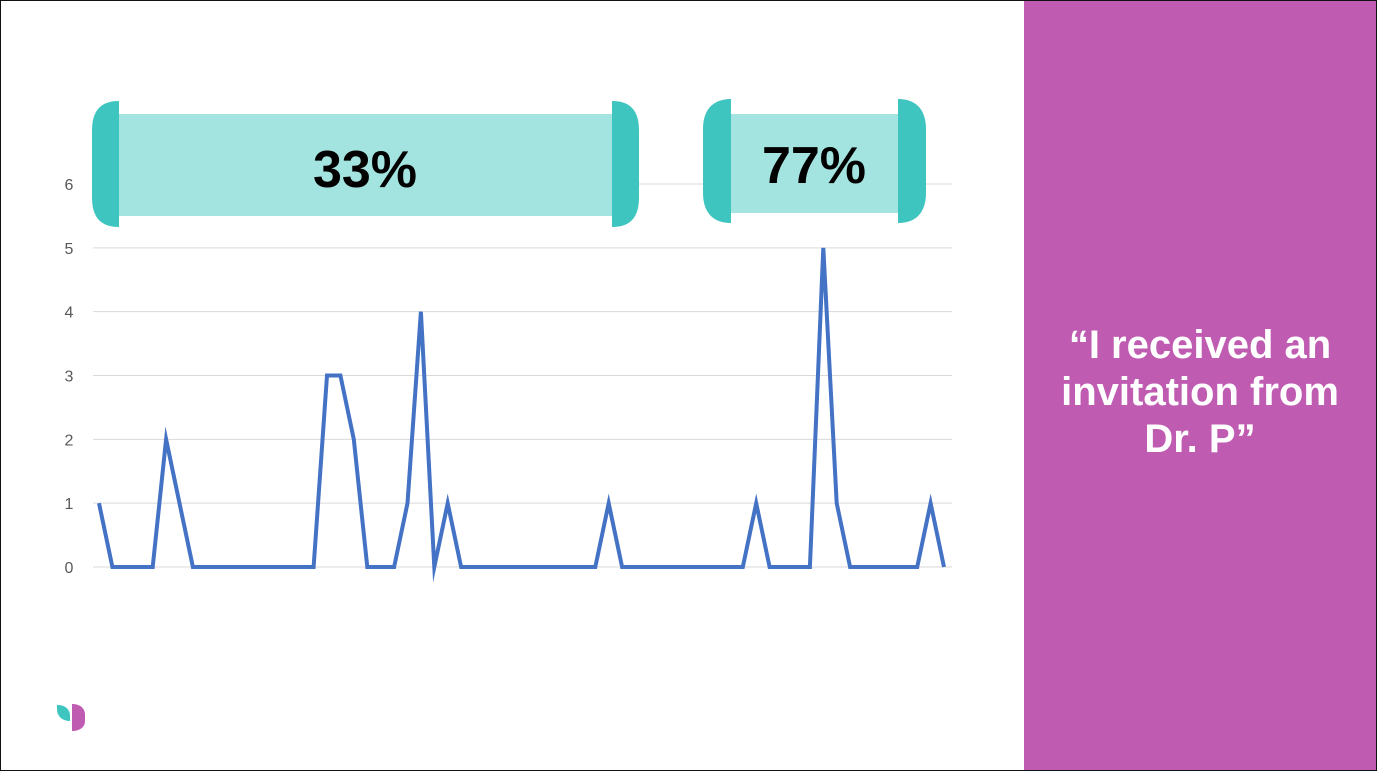 The width and height of the screenshot is (1377, 771). Describe the element at coordinates (717, 161) in the screenshot. I see `callout-77-left-bracket` at that location.